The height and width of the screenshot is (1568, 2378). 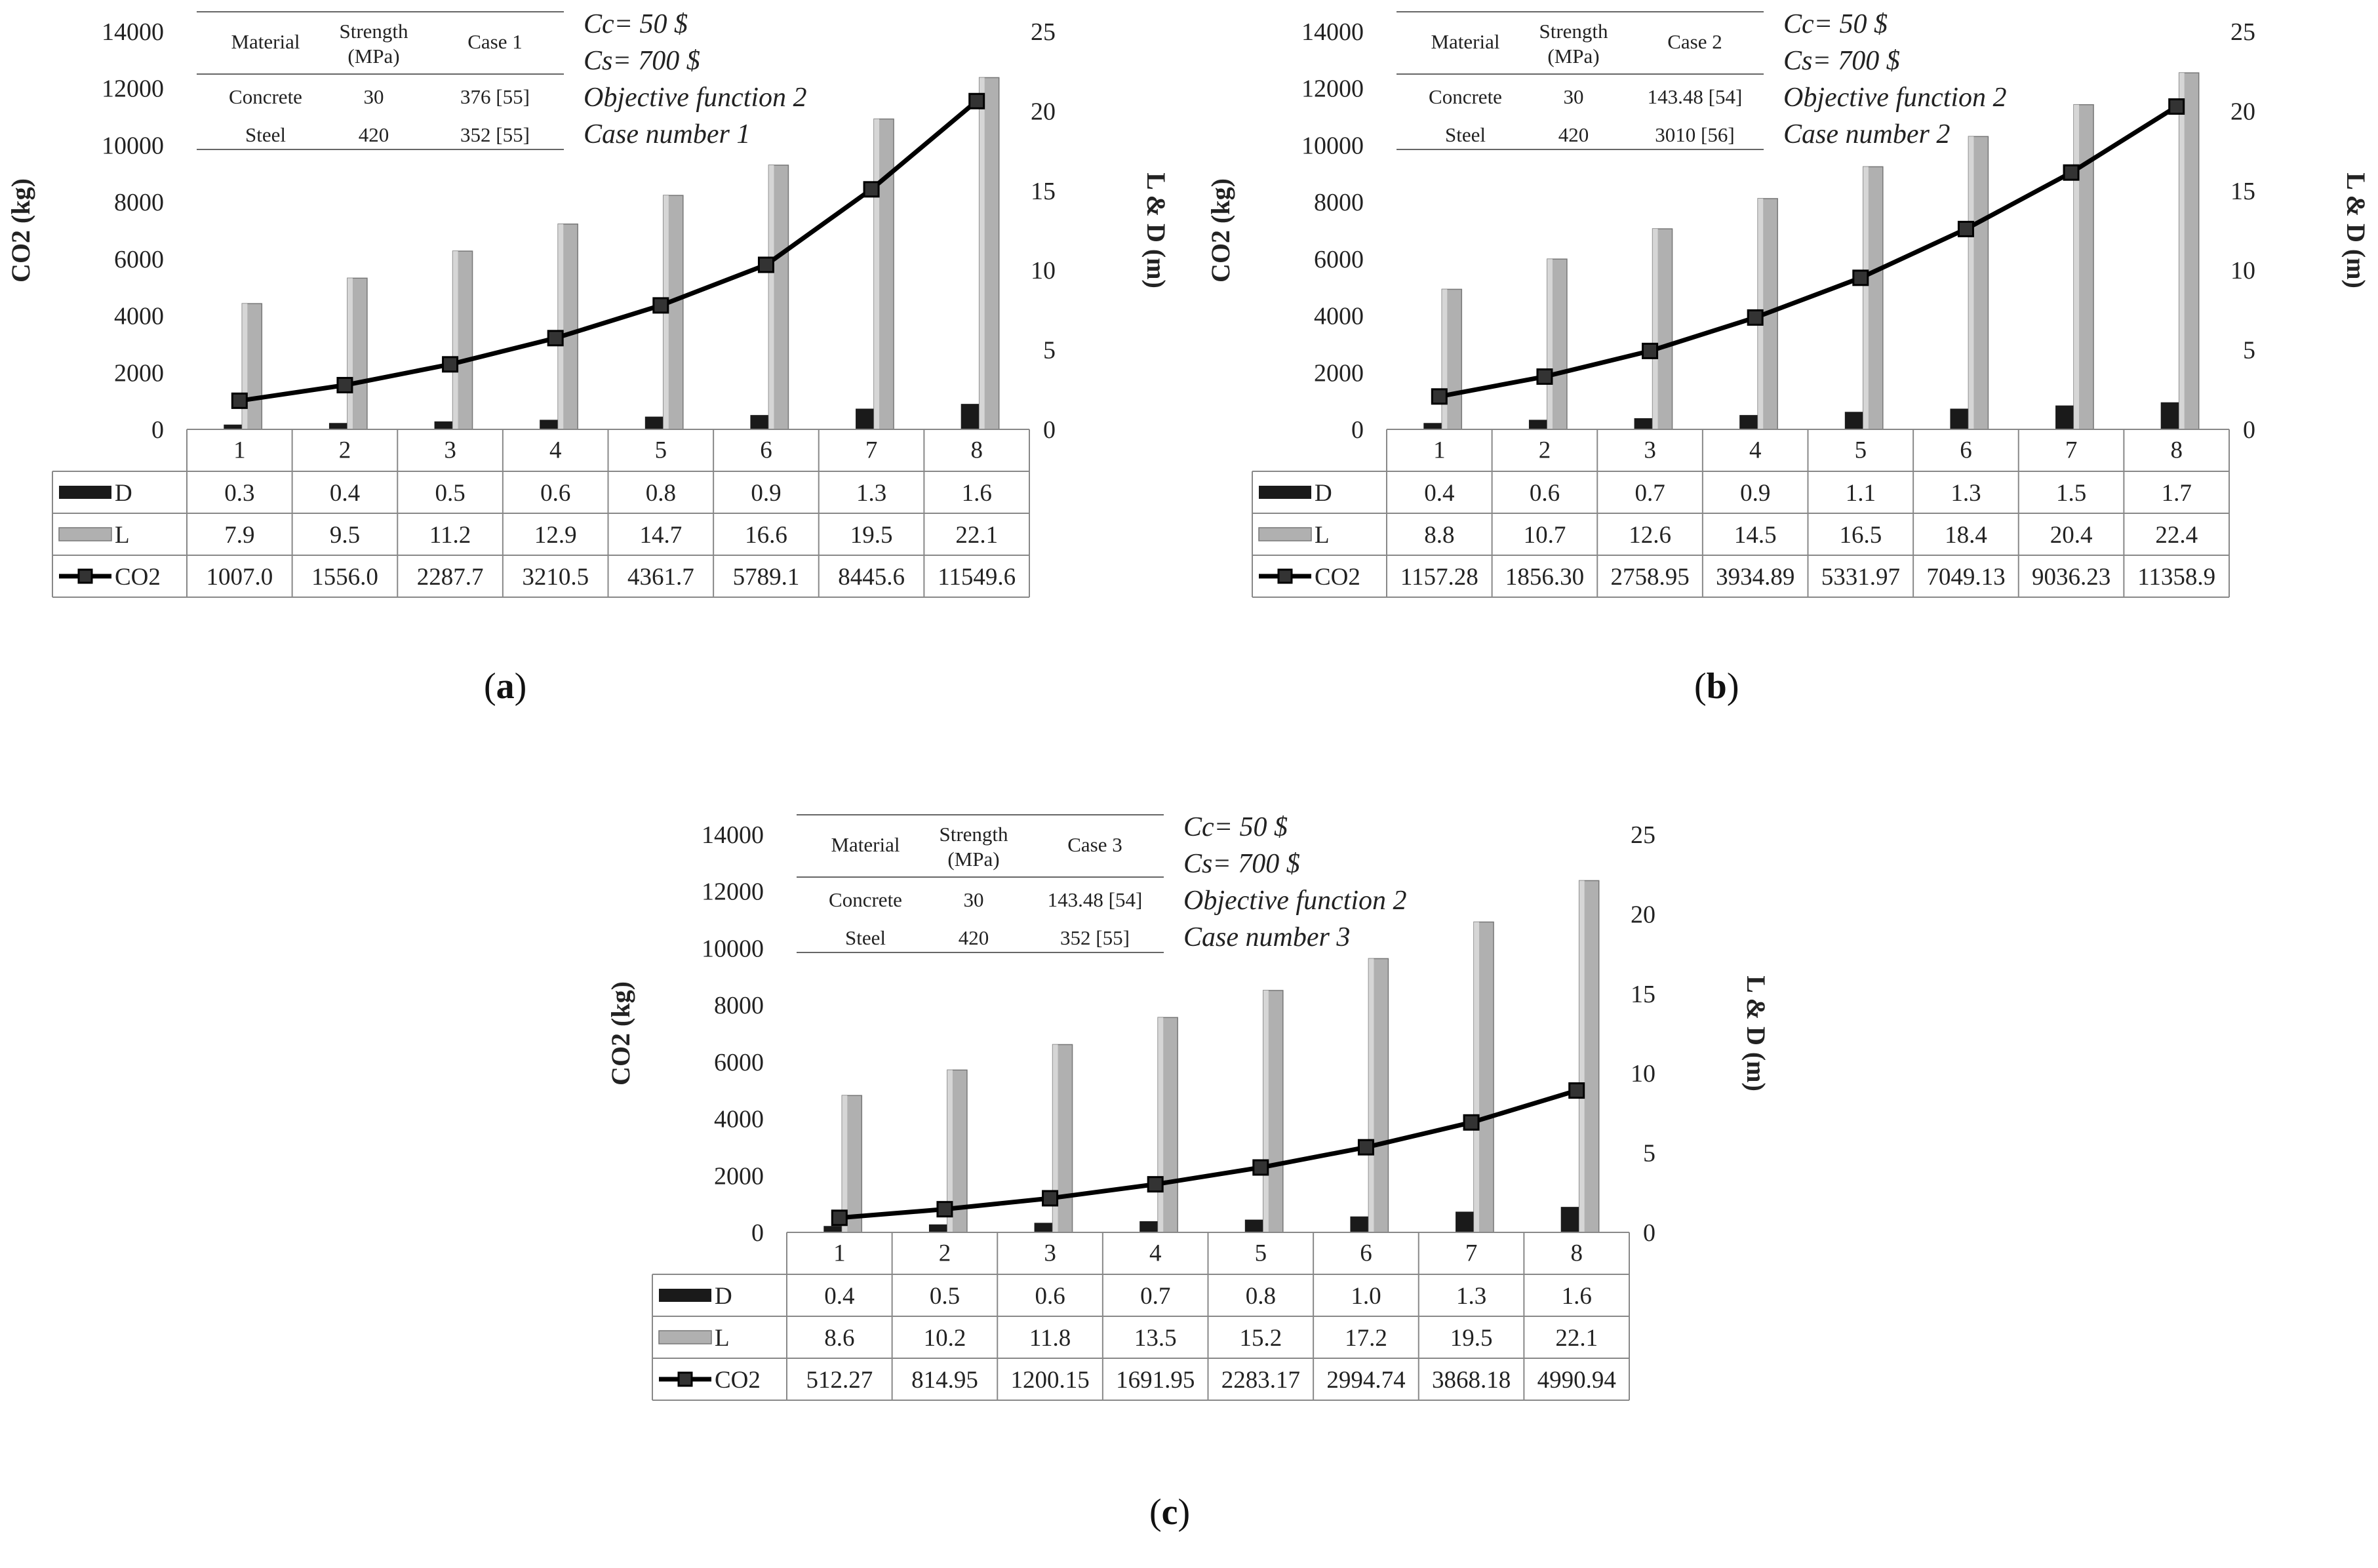 I want to click on data-label-CO2: 1200.15, so click(x=1049, y=1380).